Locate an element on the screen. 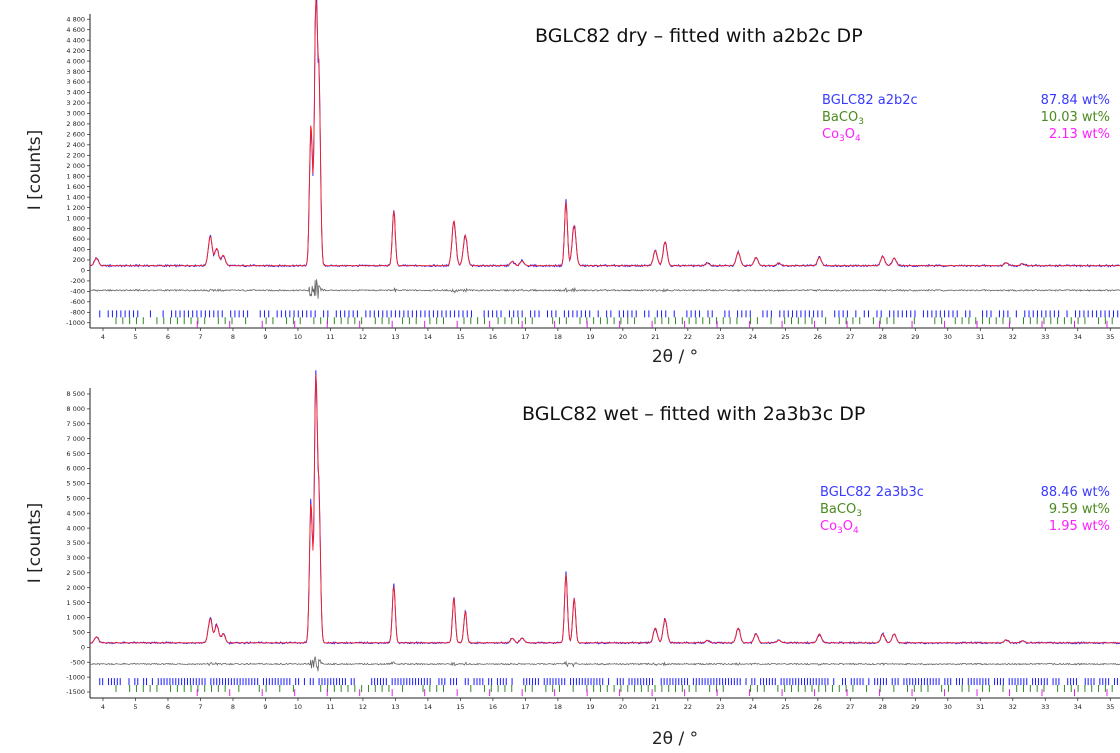 The width and height of the screenshot is (1120, 753). y-tick-label: 3 000 is located at coordinates (75, 558).